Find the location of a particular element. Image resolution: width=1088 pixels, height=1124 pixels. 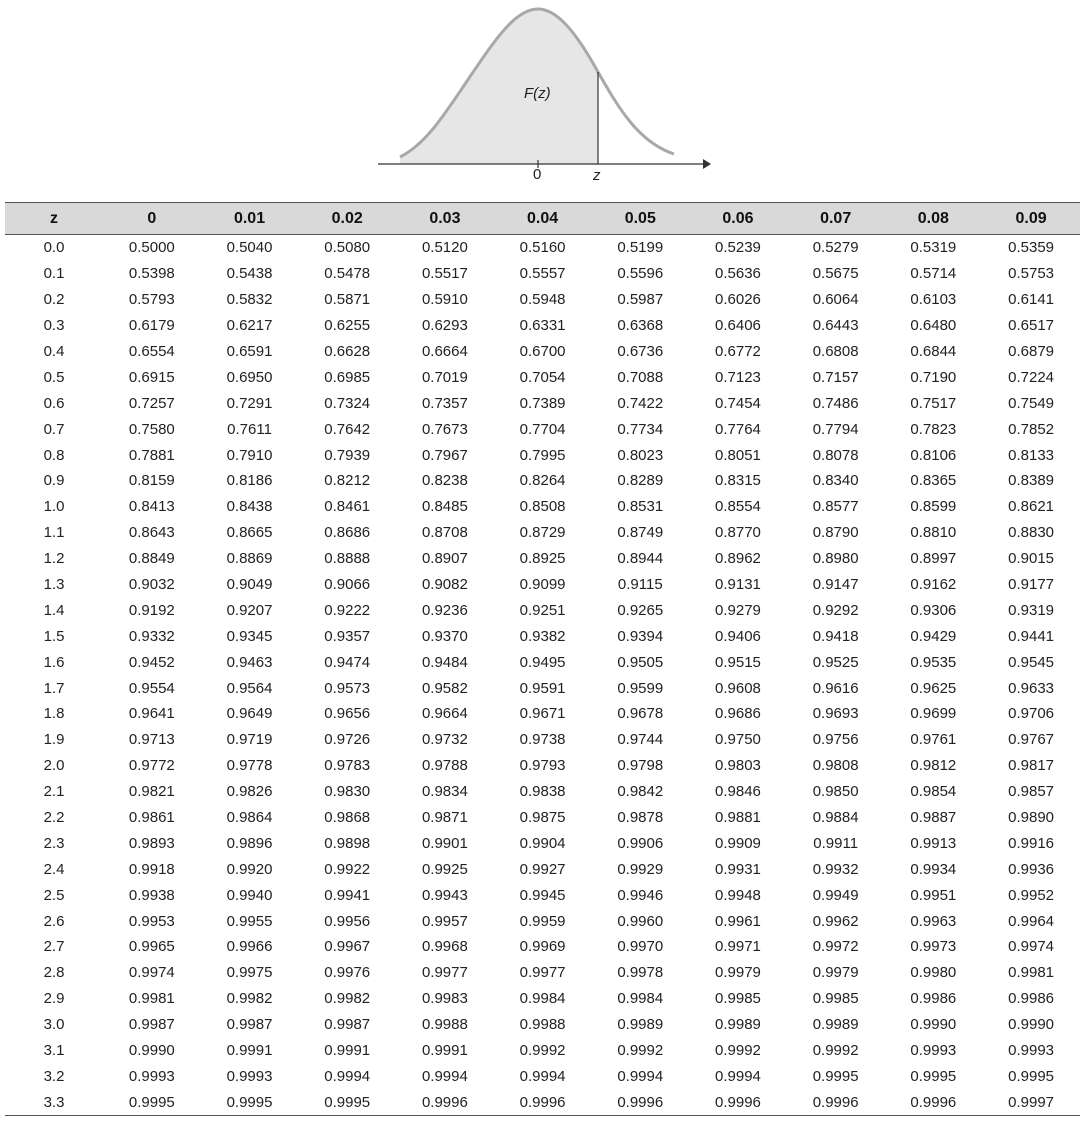

probability-cell: 0.6591 is located at coordinates (249, 351).